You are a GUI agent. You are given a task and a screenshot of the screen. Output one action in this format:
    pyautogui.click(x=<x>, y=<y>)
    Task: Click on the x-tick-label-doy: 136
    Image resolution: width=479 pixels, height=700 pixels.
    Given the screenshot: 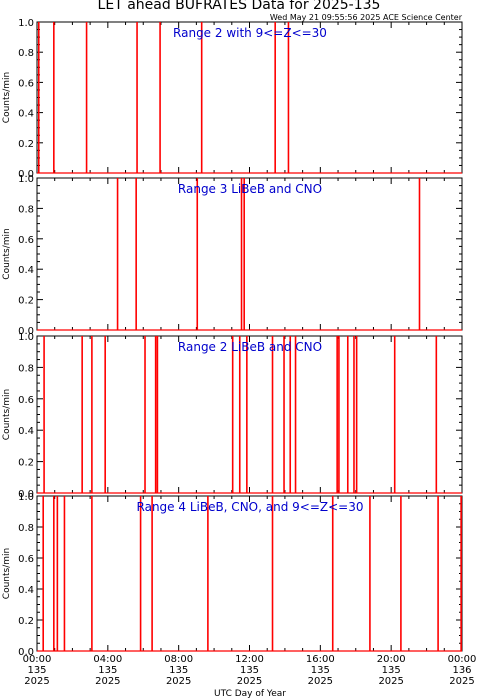 What is the action you would take?
    pyautogui.click(x=461, y=670)
    